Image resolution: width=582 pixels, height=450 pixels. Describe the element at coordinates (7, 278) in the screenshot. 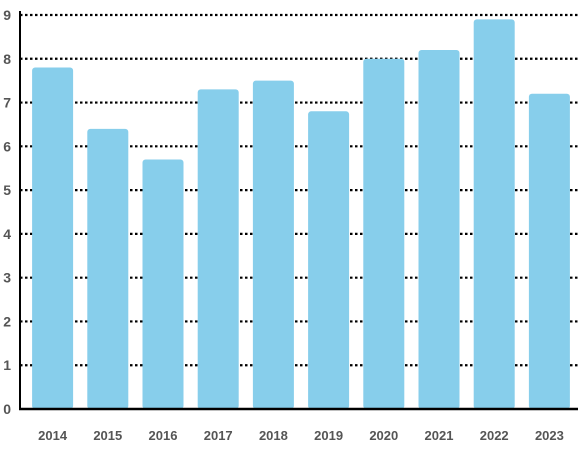

I see `y-tick-label: 3` at that location.